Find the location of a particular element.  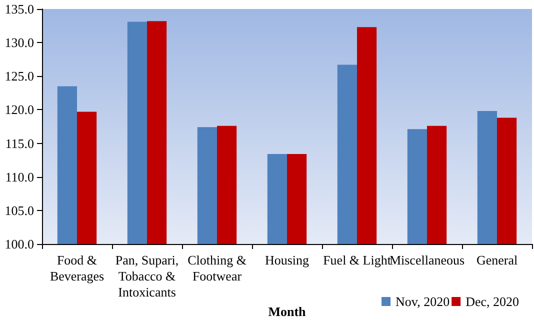

legend-label: Dec, 2020 is located at coordinates (493, 301).